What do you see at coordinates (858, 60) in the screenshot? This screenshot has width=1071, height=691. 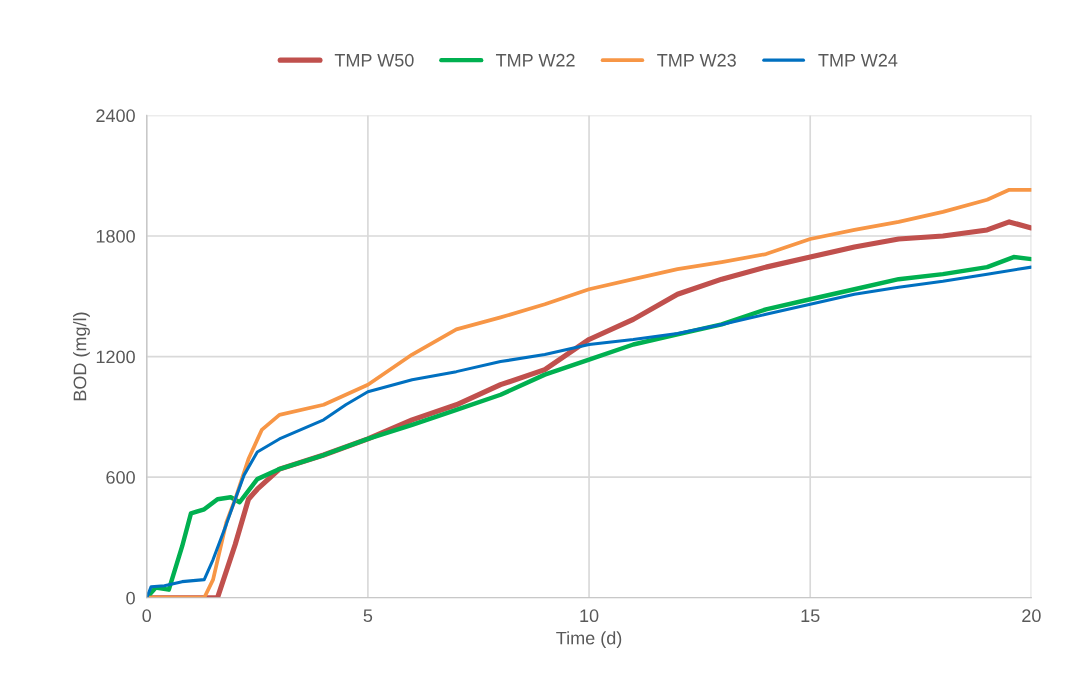 I see `legend-label: TMP W24` at bounding box center [858, 60].